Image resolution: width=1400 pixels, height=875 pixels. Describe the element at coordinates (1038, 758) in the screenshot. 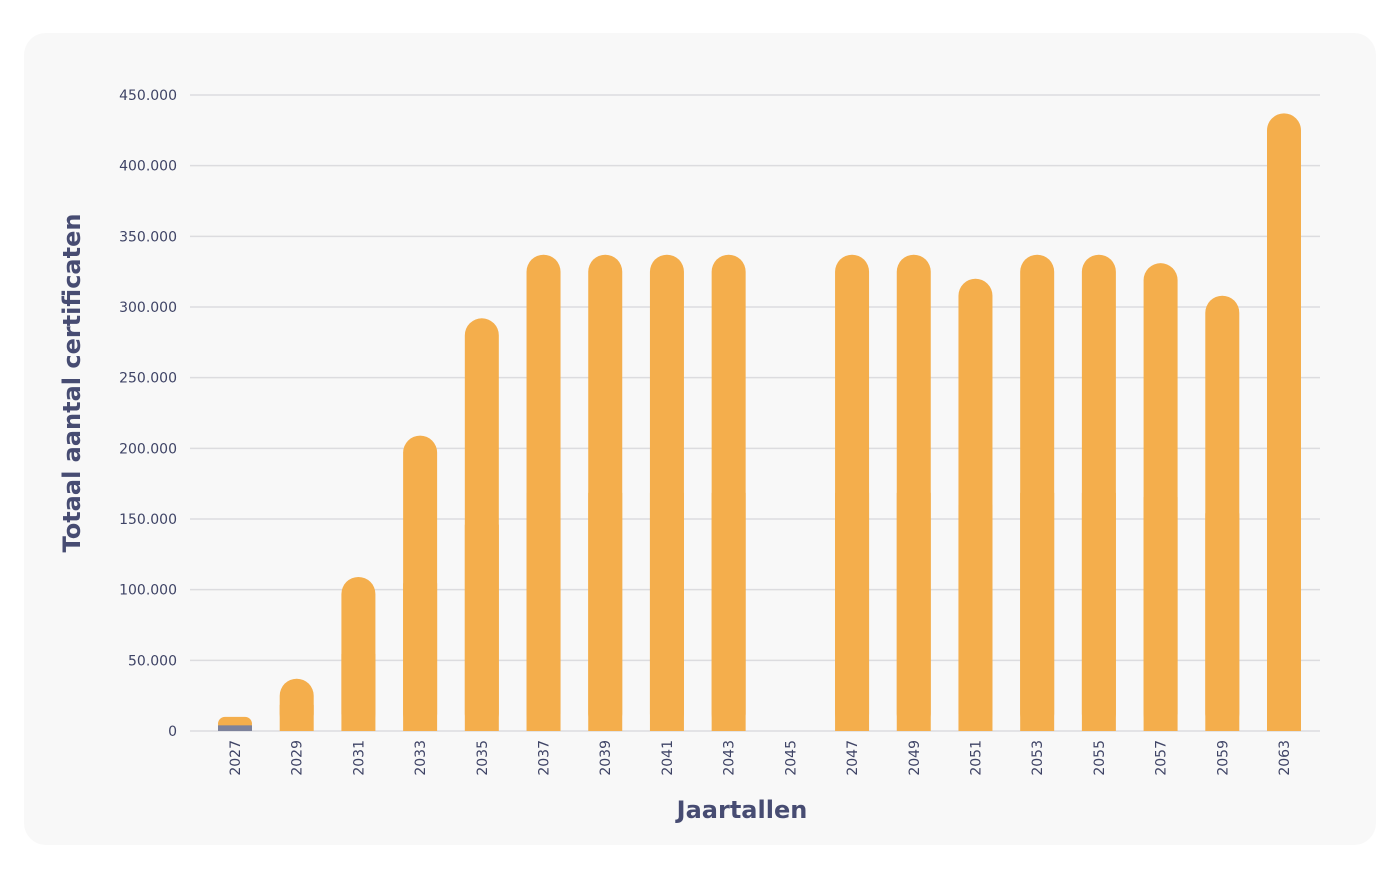

I see `x-tick-label: 2053` at that location.